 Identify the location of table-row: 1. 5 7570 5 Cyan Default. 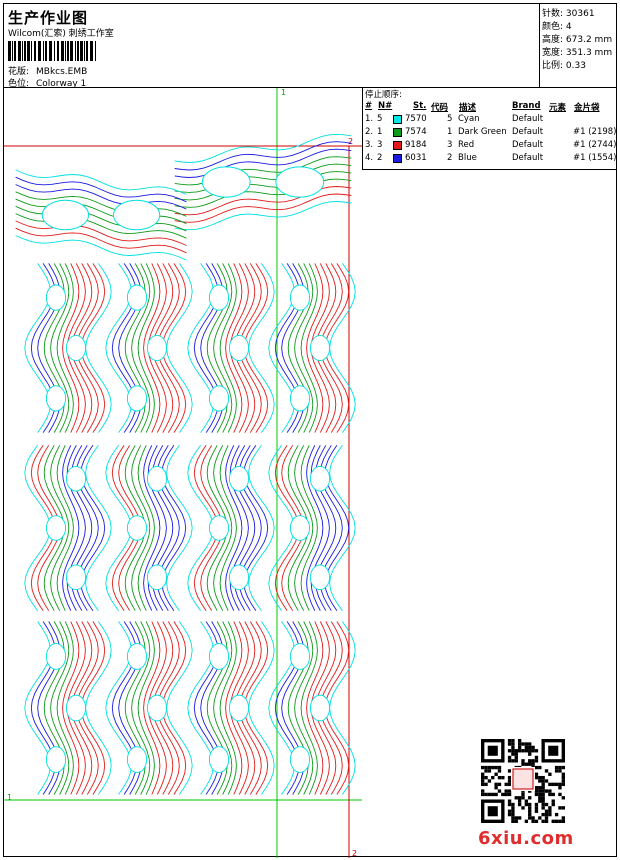
(490, 120).